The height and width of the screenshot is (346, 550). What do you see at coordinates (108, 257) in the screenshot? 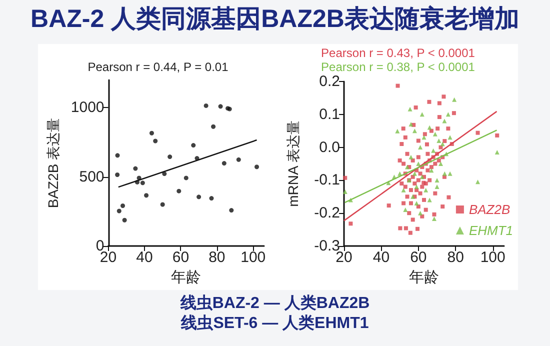
I see `x-tick-label: 20` at bounding box center [108, 257].